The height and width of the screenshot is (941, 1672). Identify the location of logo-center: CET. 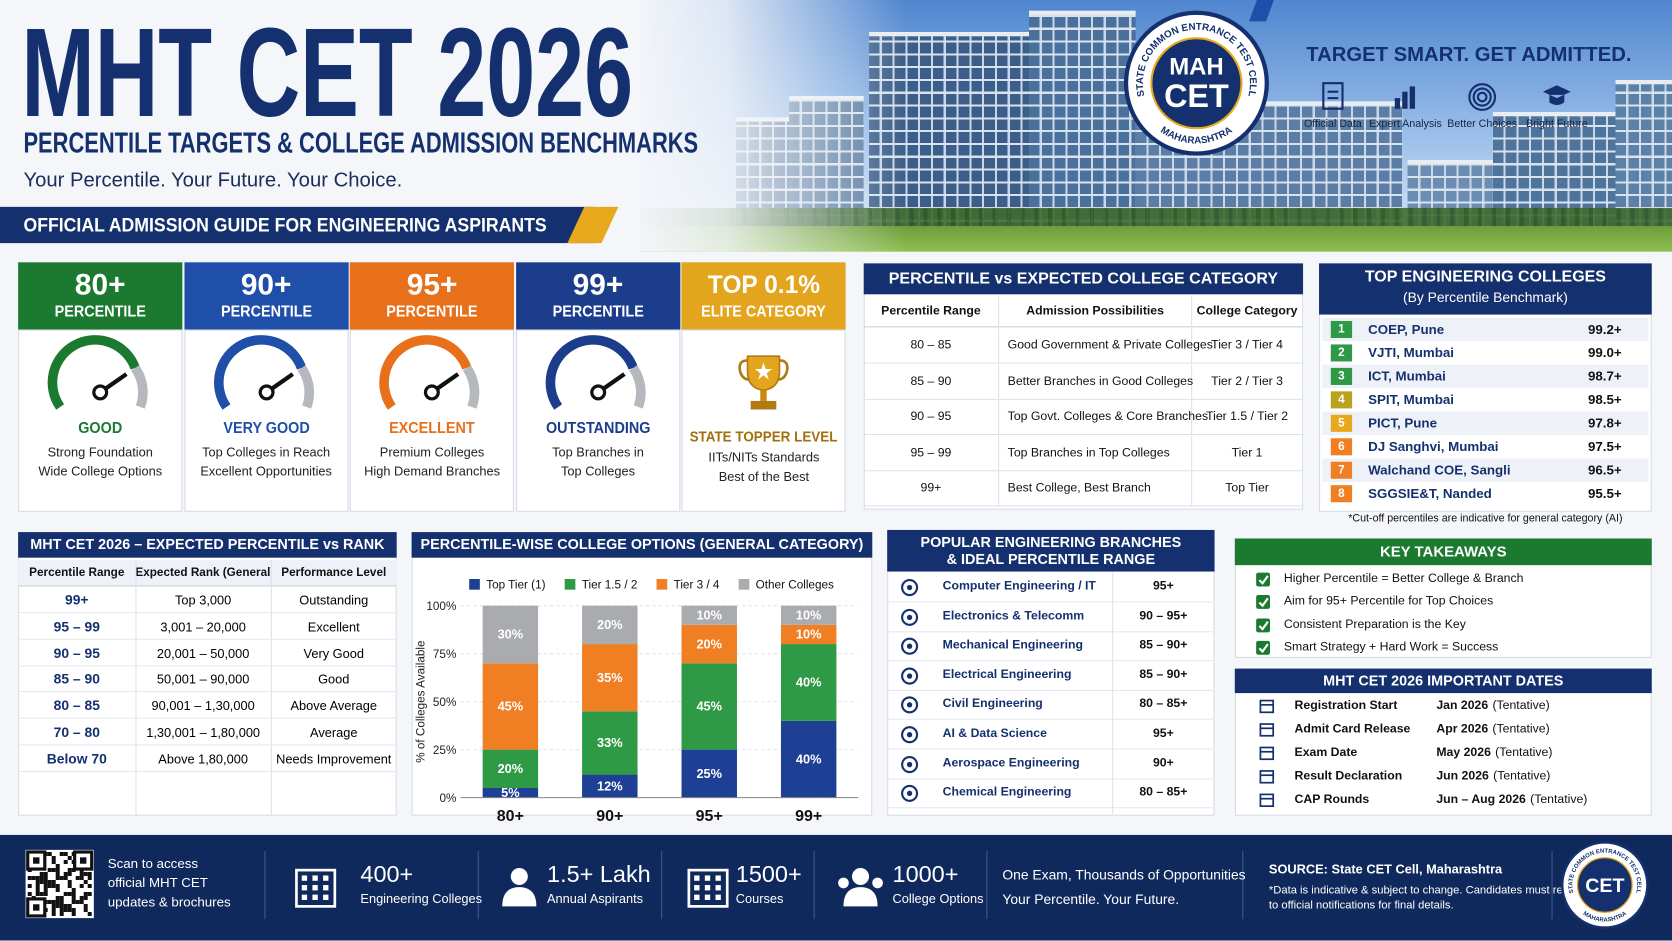
(1604, 886).